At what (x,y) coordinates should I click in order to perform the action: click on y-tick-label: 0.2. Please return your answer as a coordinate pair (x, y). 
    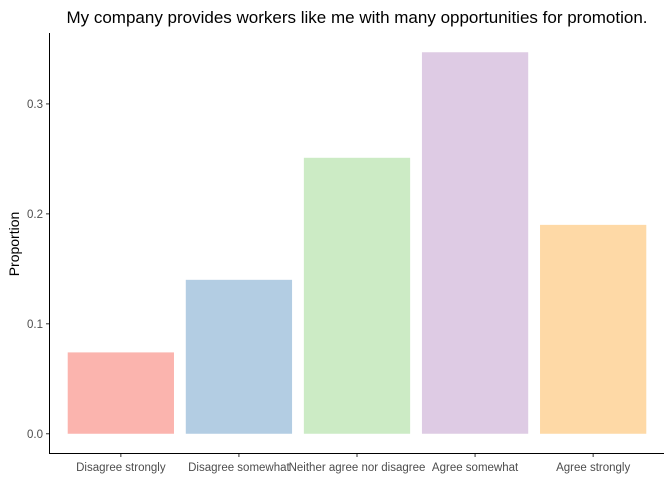
    Looking at the image, I should click on (35, 215).